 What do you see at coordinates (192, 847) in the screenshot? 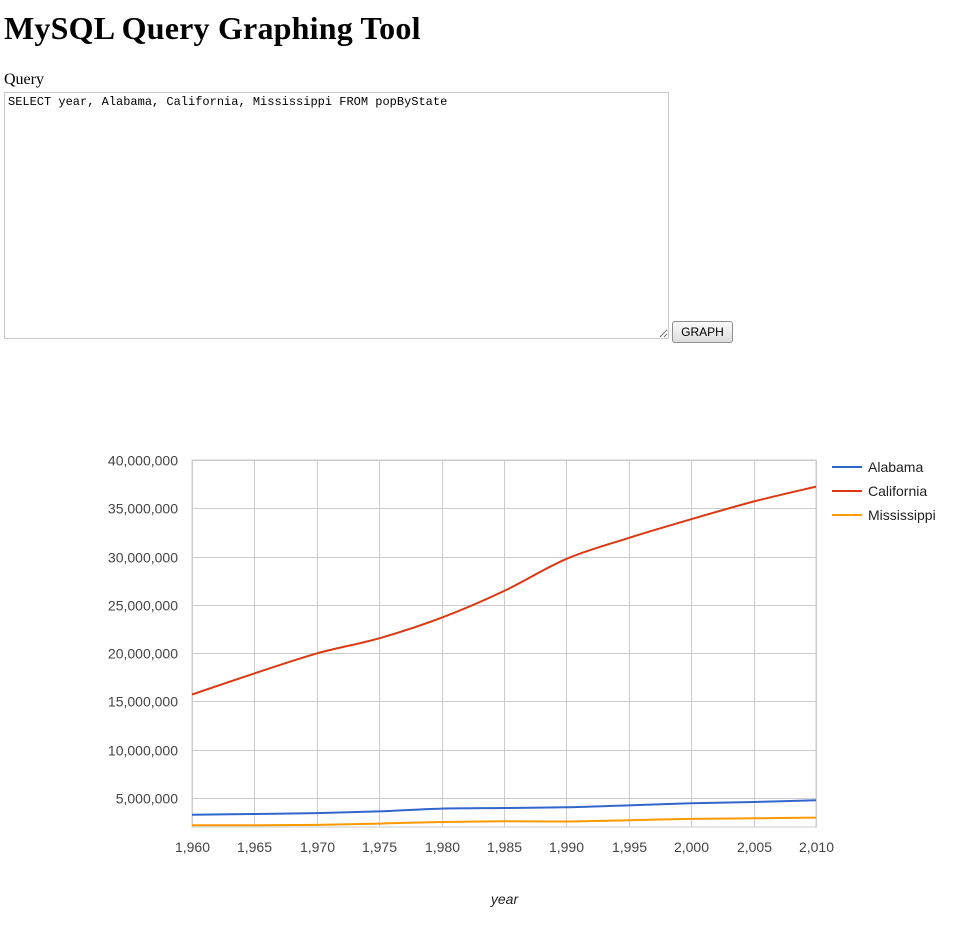
I see `x-tick-label: 1,960` at bounding box center [192, 847].